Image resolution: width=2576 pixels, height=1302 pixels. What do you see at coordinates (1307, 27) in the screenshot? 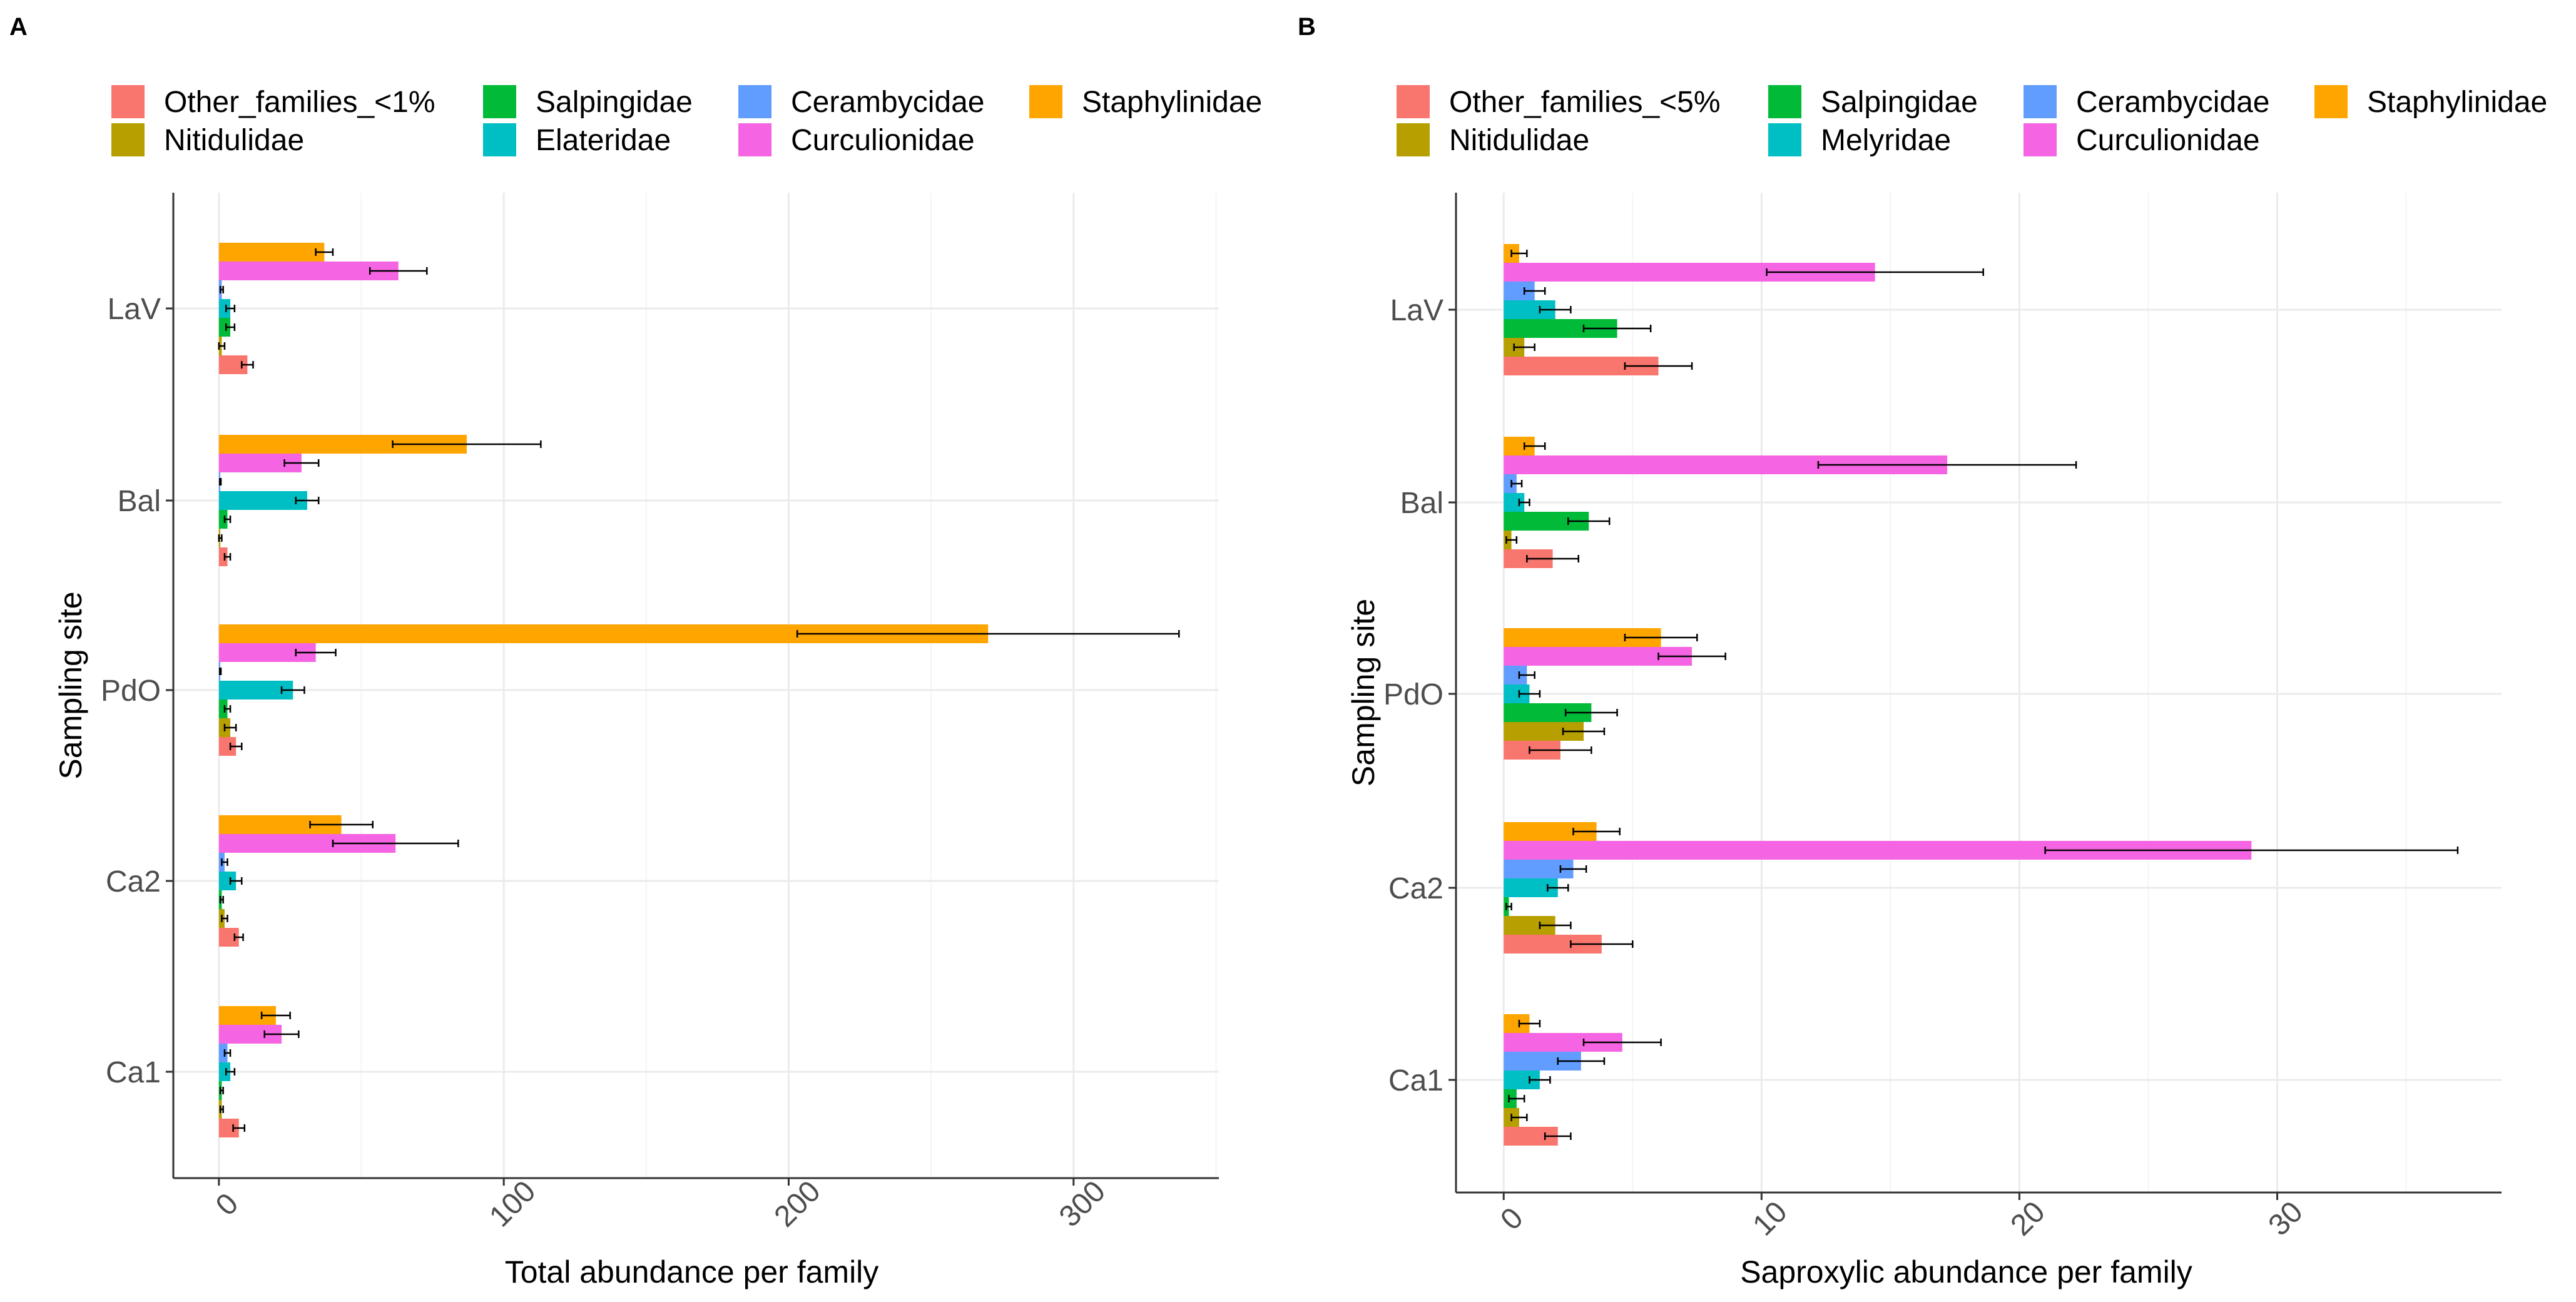
I see `panel-label: B` at bounding box center [1307, 27].